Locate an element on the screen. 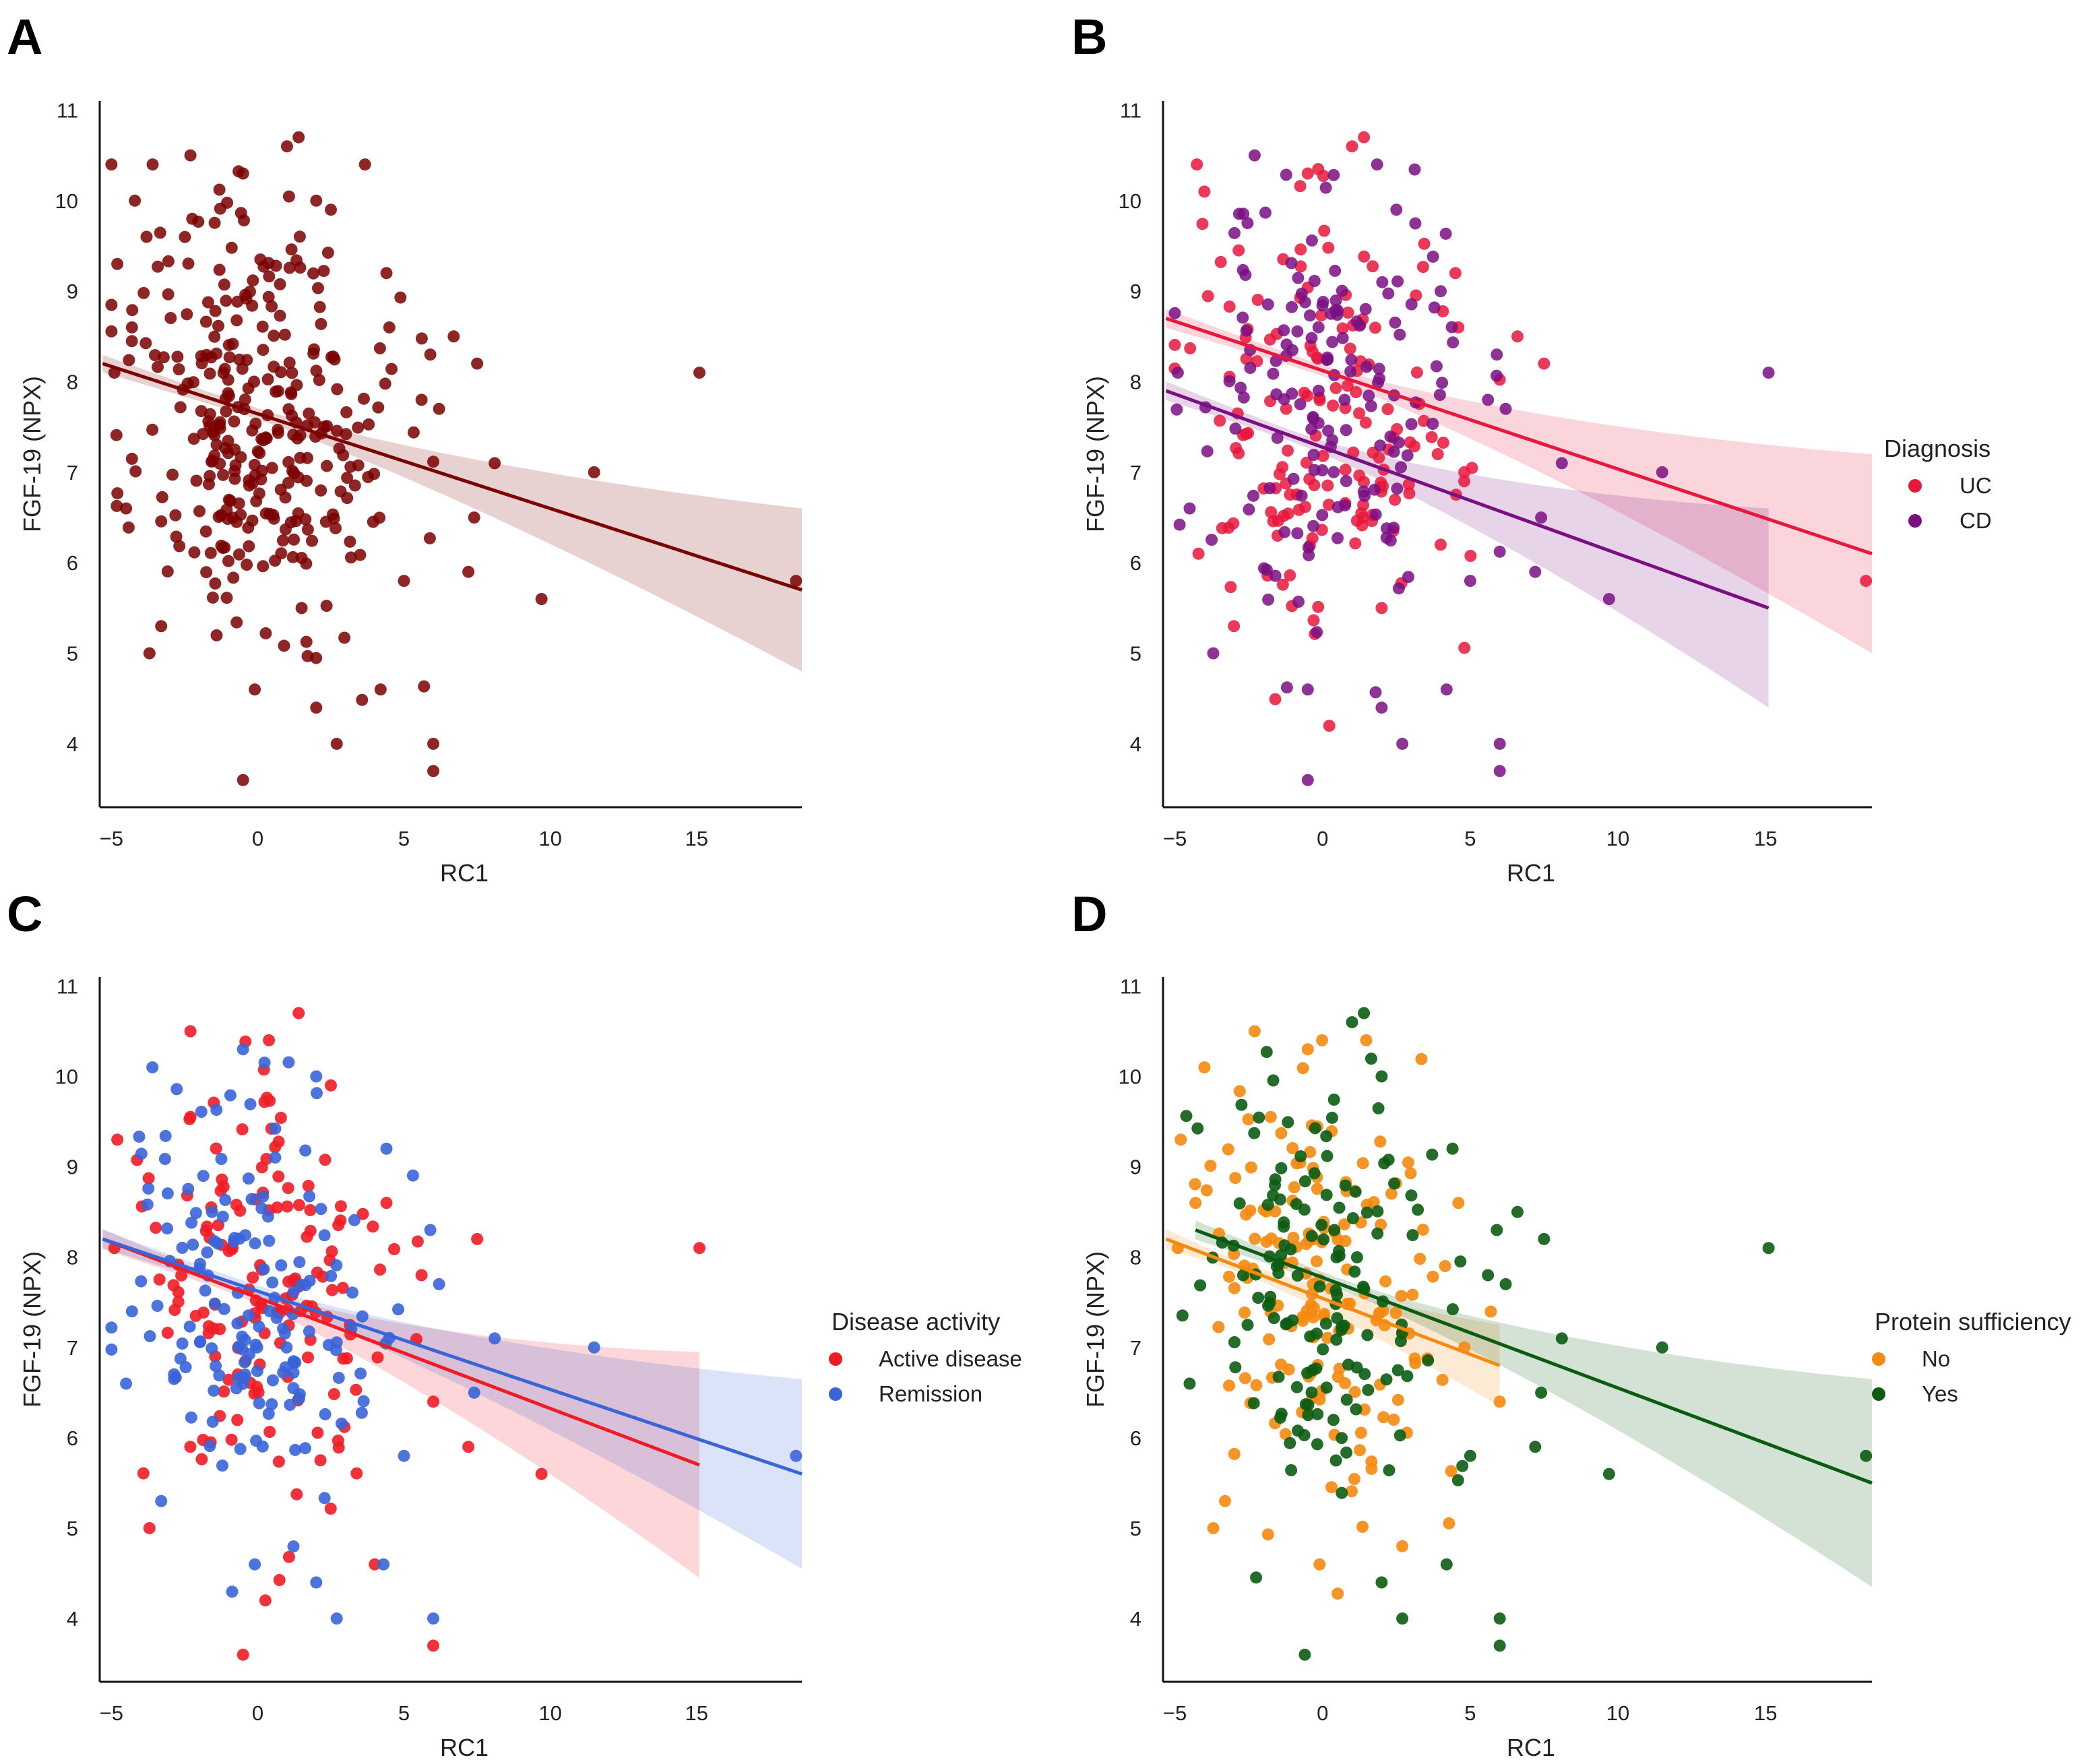 This screenshot has height=1764, width=2099. panel-letter: B is located at coordinates (1089, 37).